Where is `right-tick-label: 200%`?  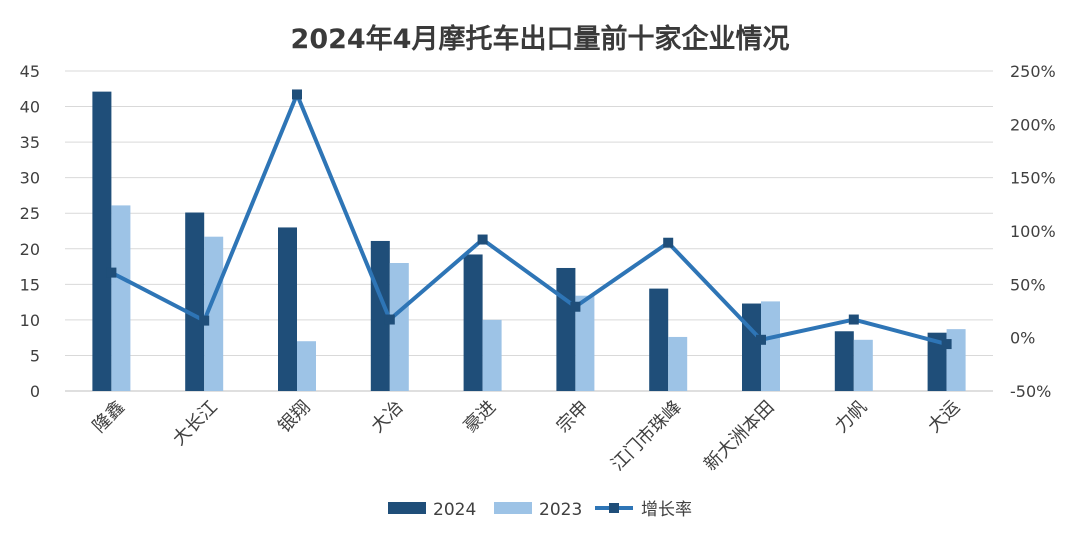
right-tick-label: 200% is located at coordinates (1033, 124).